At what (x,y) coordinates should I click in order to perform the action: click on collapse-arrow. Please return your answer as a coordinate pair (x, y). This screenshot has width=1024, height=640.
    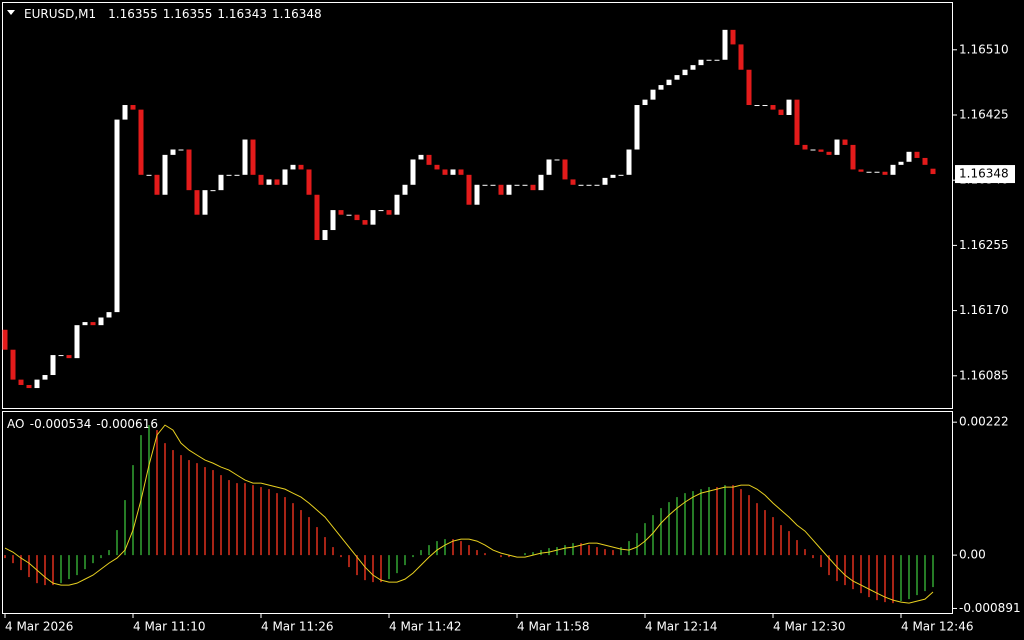
    Looking at the image, I should click on (11, 12).